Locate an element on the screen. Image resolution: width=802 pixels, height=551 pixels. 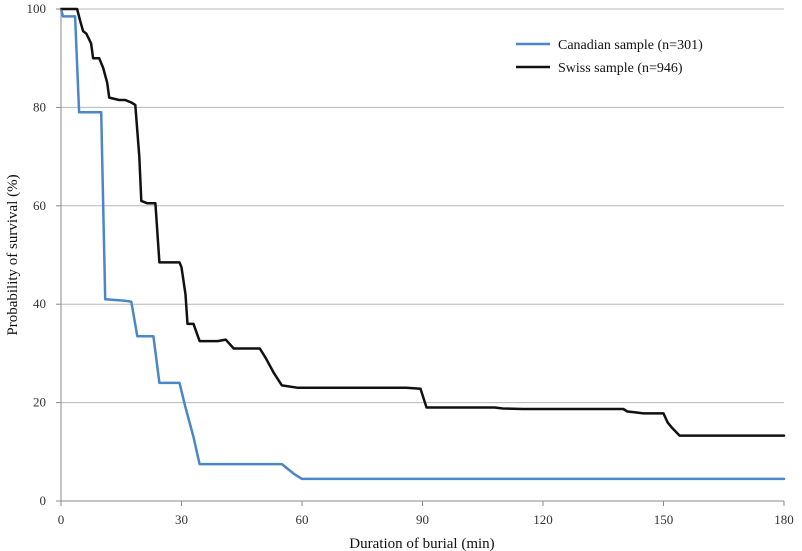
y-axis-title: Probability of survival (%) is located at coordinates (13, 254).